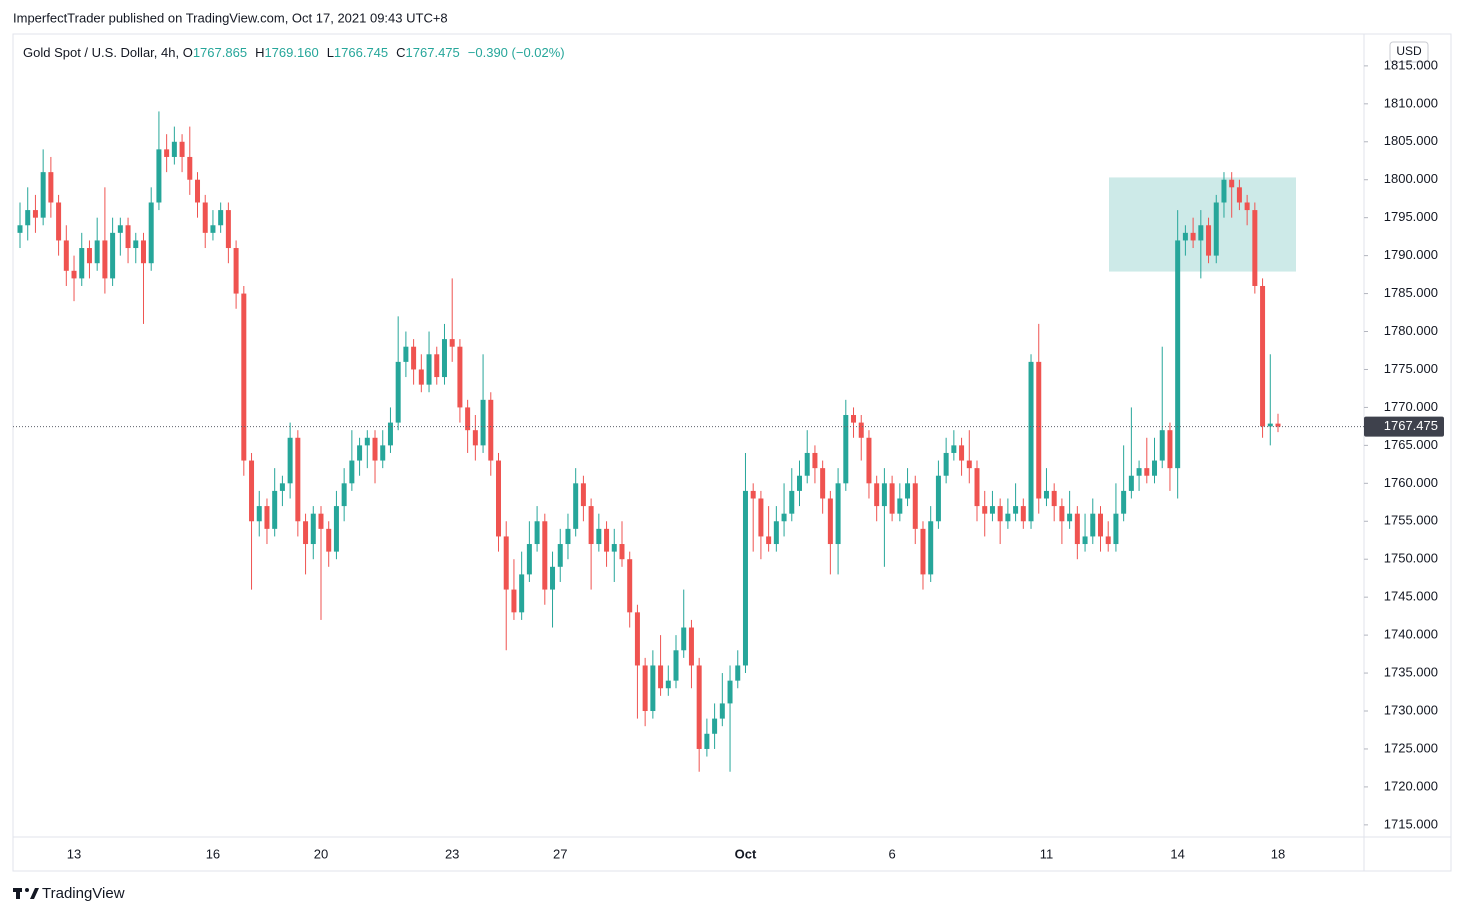  What do you see at coordinates (1411, 425) in the screenshot?
I see `last-price-label: 1767.475` at bounding box center [1411, 425].